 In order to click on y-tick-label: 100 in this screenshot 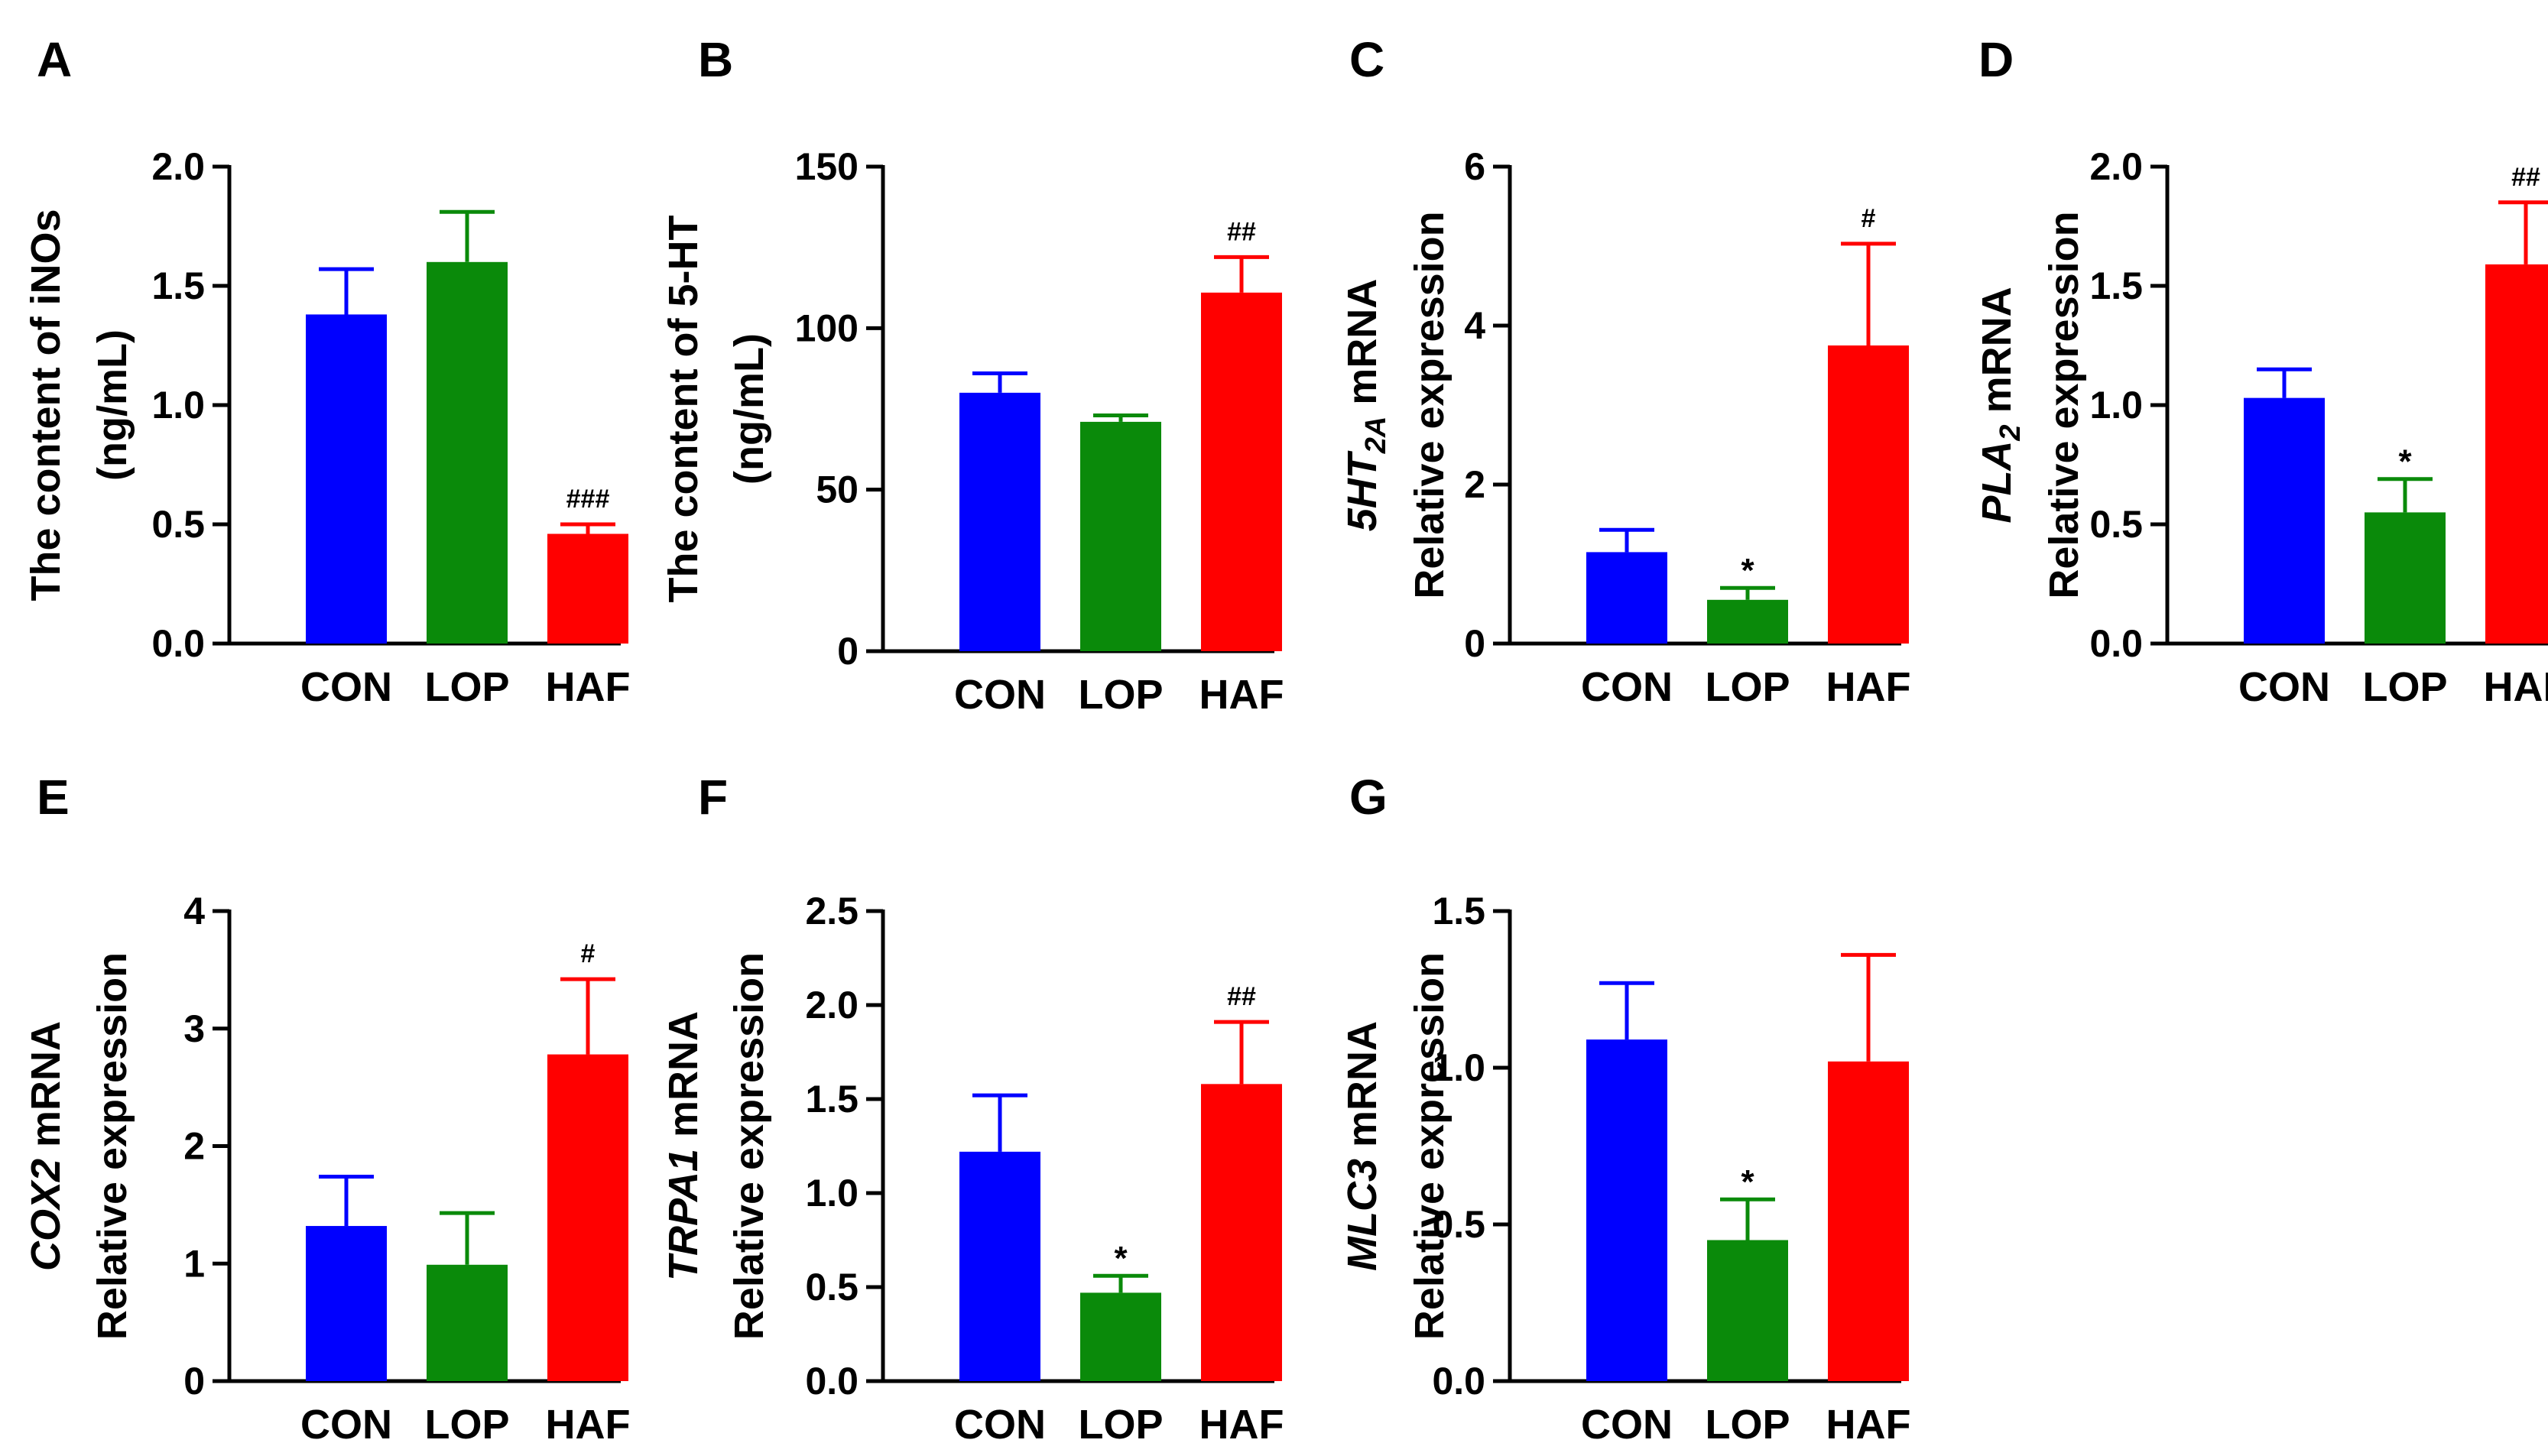, I will do `click(827, 327)`.